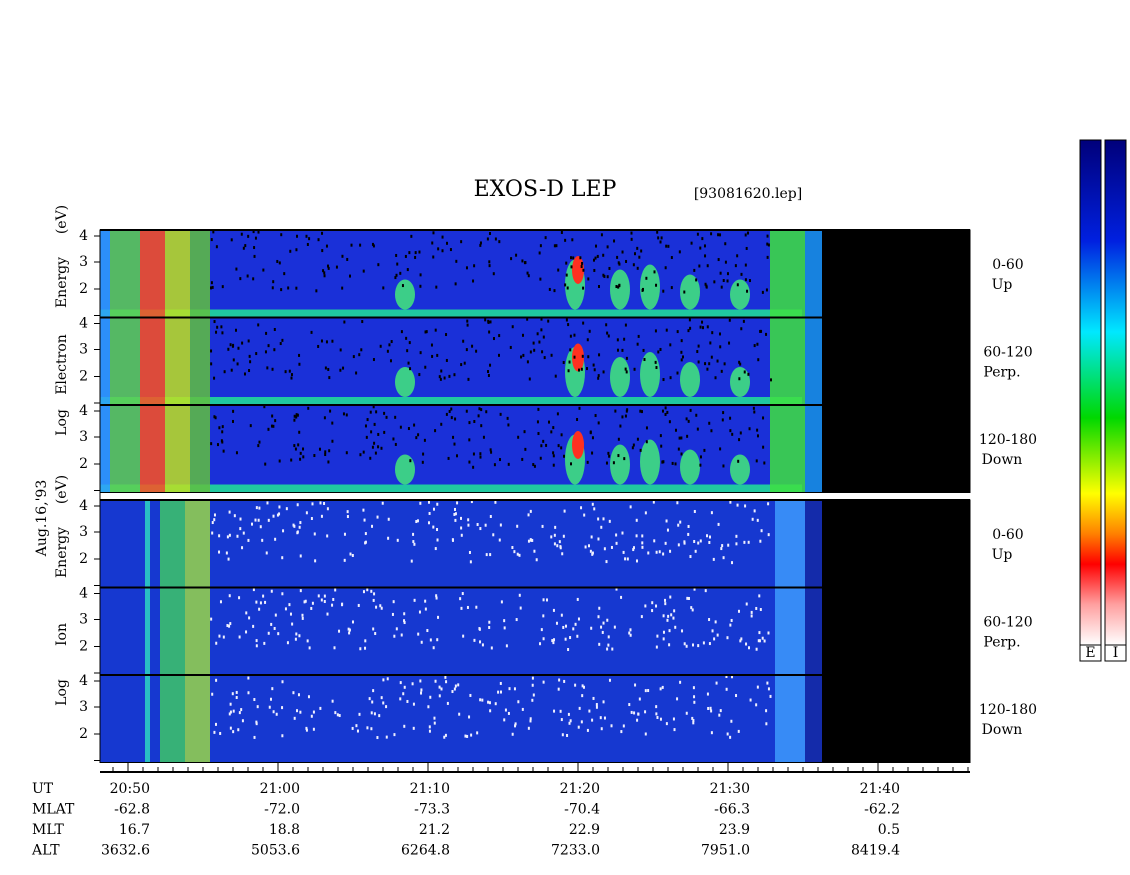  Describe the element at coordinates (882, 810) in the screenshot. I see `row-value: -62.2` at that location.